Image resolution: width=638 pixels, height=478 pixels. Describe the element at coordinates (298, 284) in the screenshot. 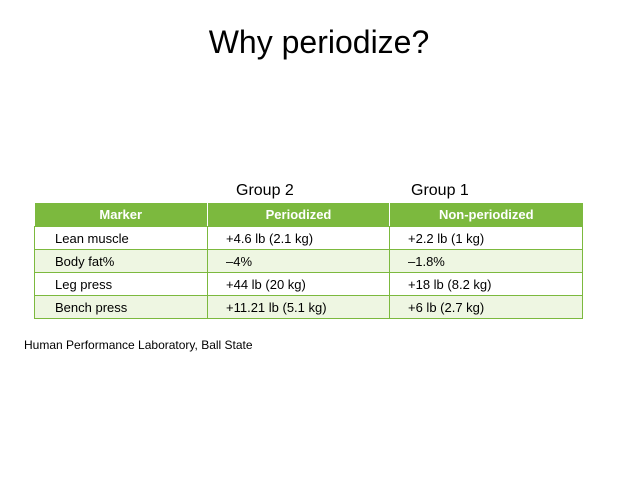

I see `cell-periodized: +44 lb (20 kg)` at that location.